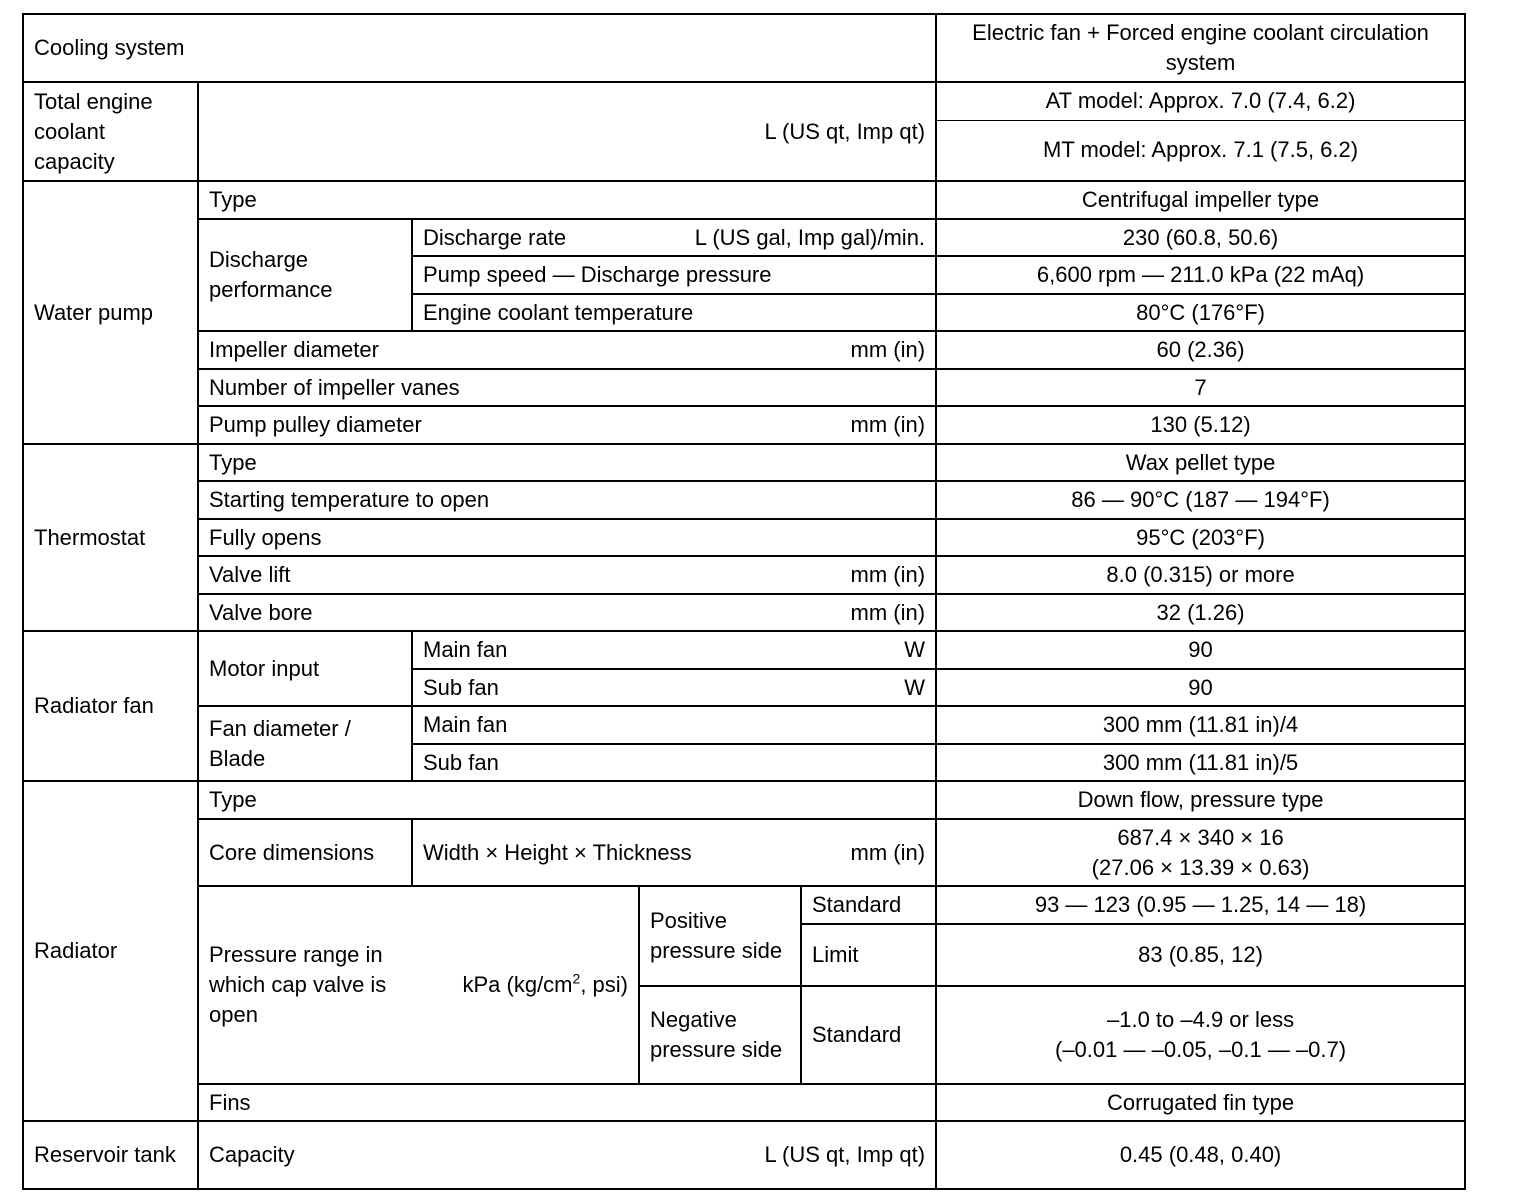  Describe the element at coordinates (1201, 650) in the screenshot. I see `motor-main-value: 90` at that location.